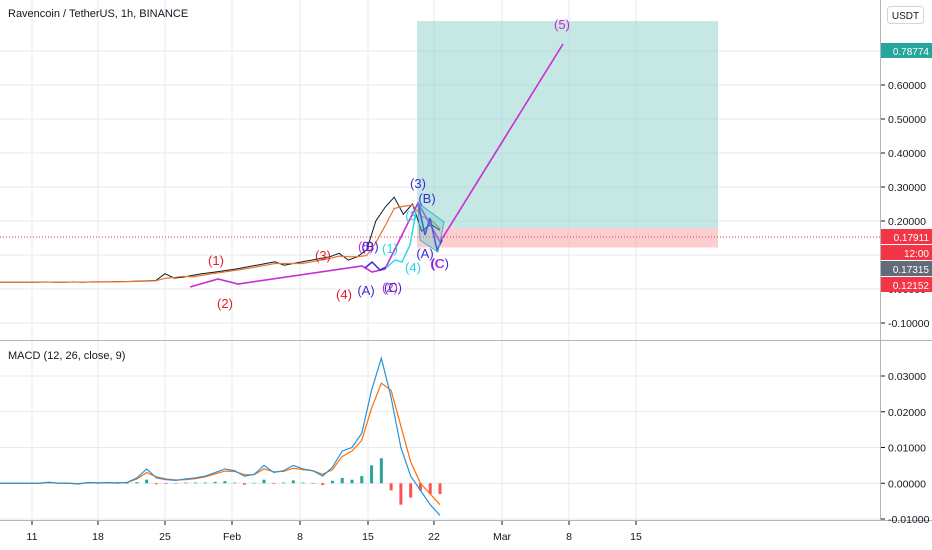  Describe the element at coordinates (165, 537) in the screenshot. I see `time-tick-label: 25` at that location.